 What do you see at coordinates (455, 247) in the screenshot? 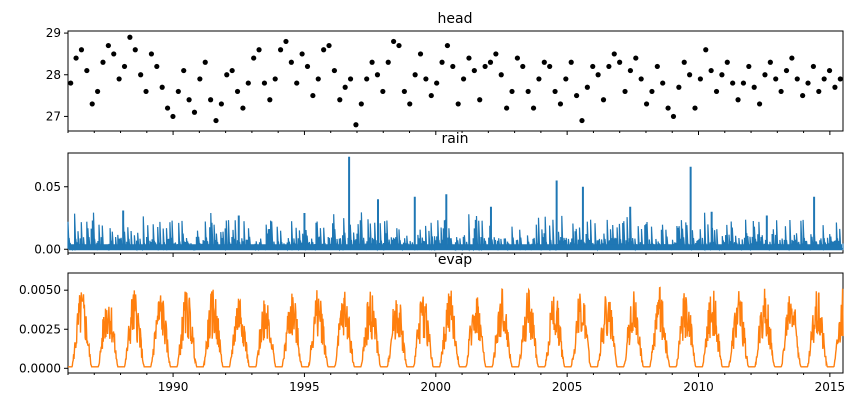
I see `rain-series-fill` at bounding box center [455, 247].